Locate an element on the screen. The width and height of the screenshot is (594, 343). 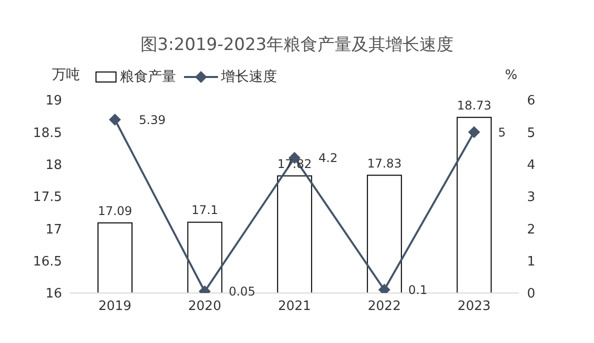
y2-tick-label: 4 is located at coordinates (531, 165).